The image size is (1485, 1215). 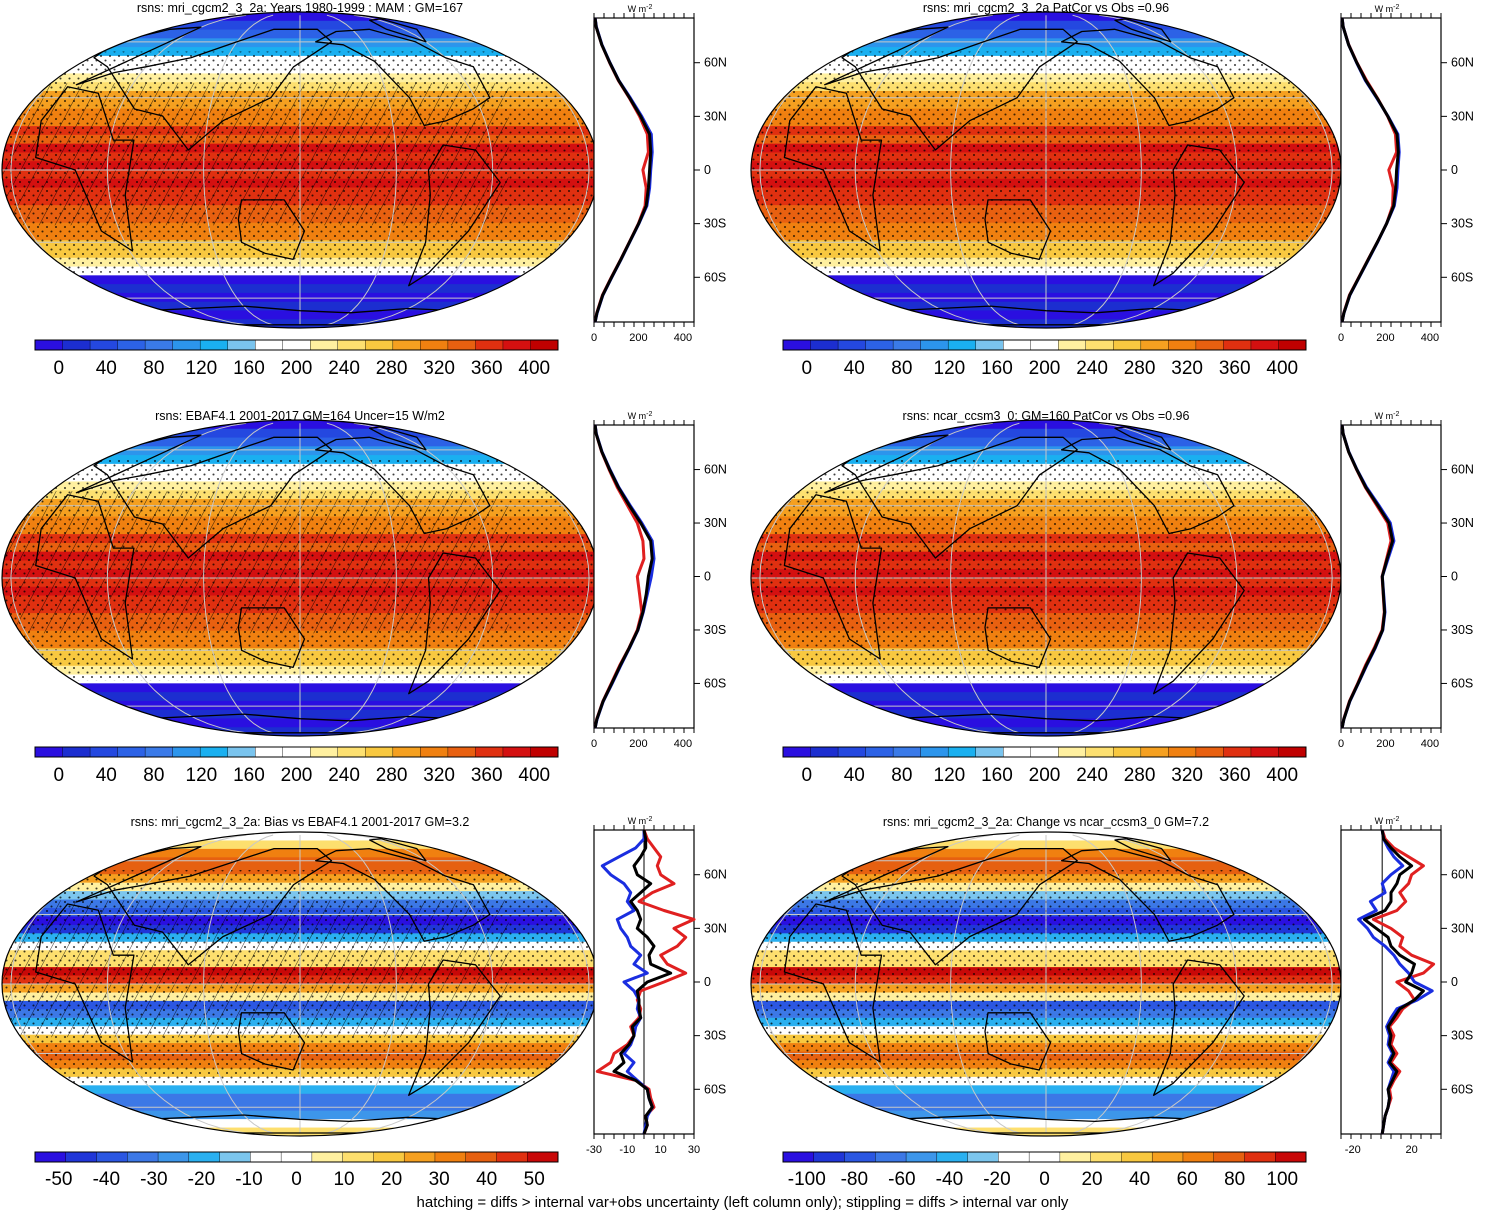 What do you see at coordinates (297, 775) in the screenshot?
I see `colorbar-tick-label: 200` at bounding box center [297, 775].